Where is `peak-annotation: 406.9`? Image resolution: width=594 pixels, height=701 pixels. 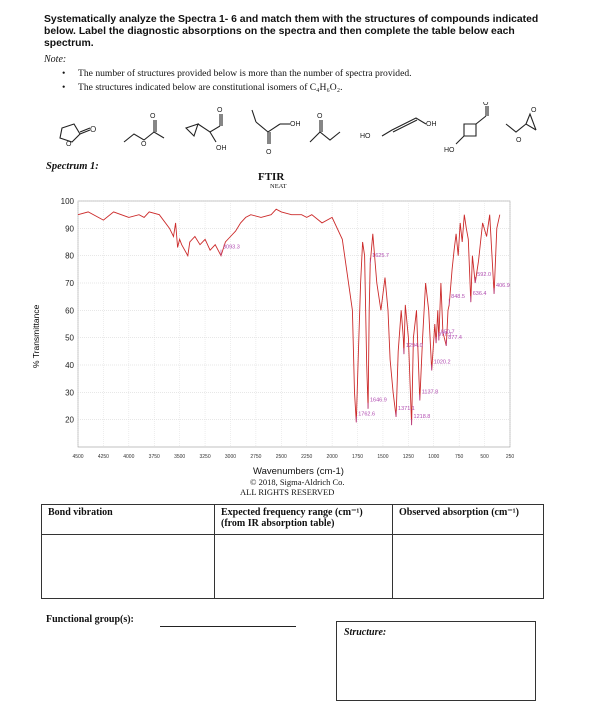
peak-annotation: 406.9 is located at coordinates (501, 288).